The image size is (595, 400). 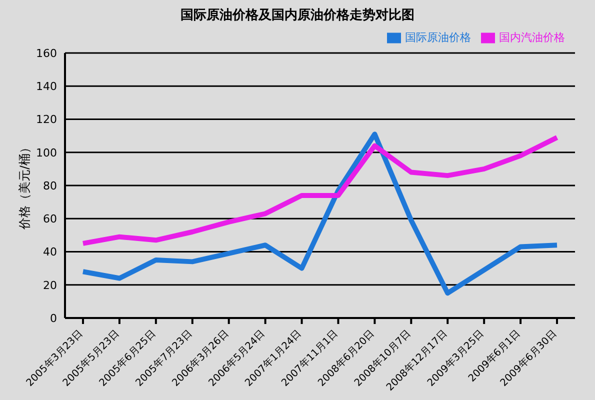 What do you see at coordinates (46, 53) in the screenshot?
I see `y-tick-label: 160` at bounding box center [46, 53].